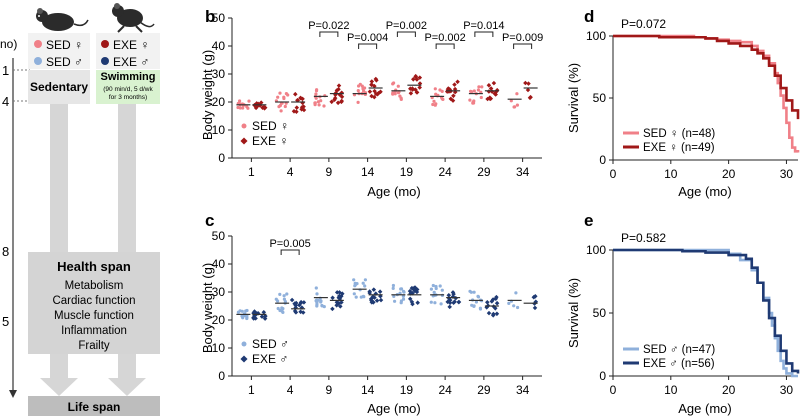 This screenshot has width=800, height=419. I want to click on x-tick-label: 30, so click(787, 390).